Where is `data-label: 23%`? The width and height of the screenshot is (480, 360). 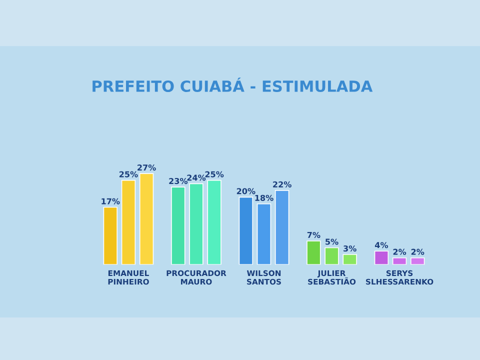 data-label: 23% is located at coordinates (178, 181).